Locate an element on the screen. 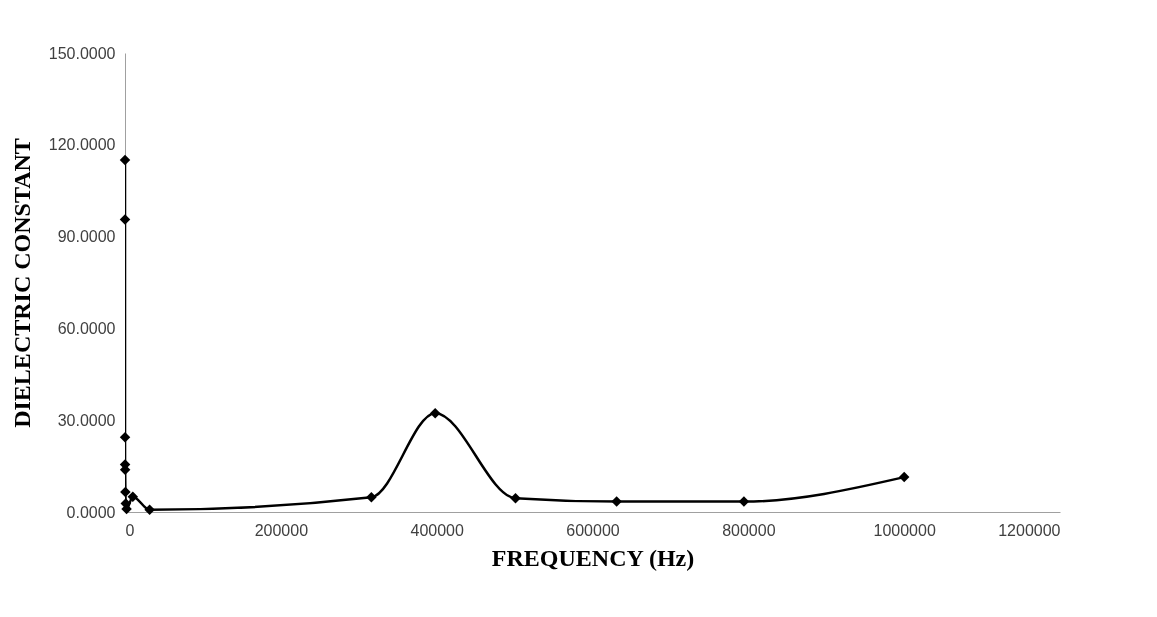 The width and height of the screenshot is (1157, 617). x-axis-title: FREQUENCY (Hz) is located at coordinates (593, 557).